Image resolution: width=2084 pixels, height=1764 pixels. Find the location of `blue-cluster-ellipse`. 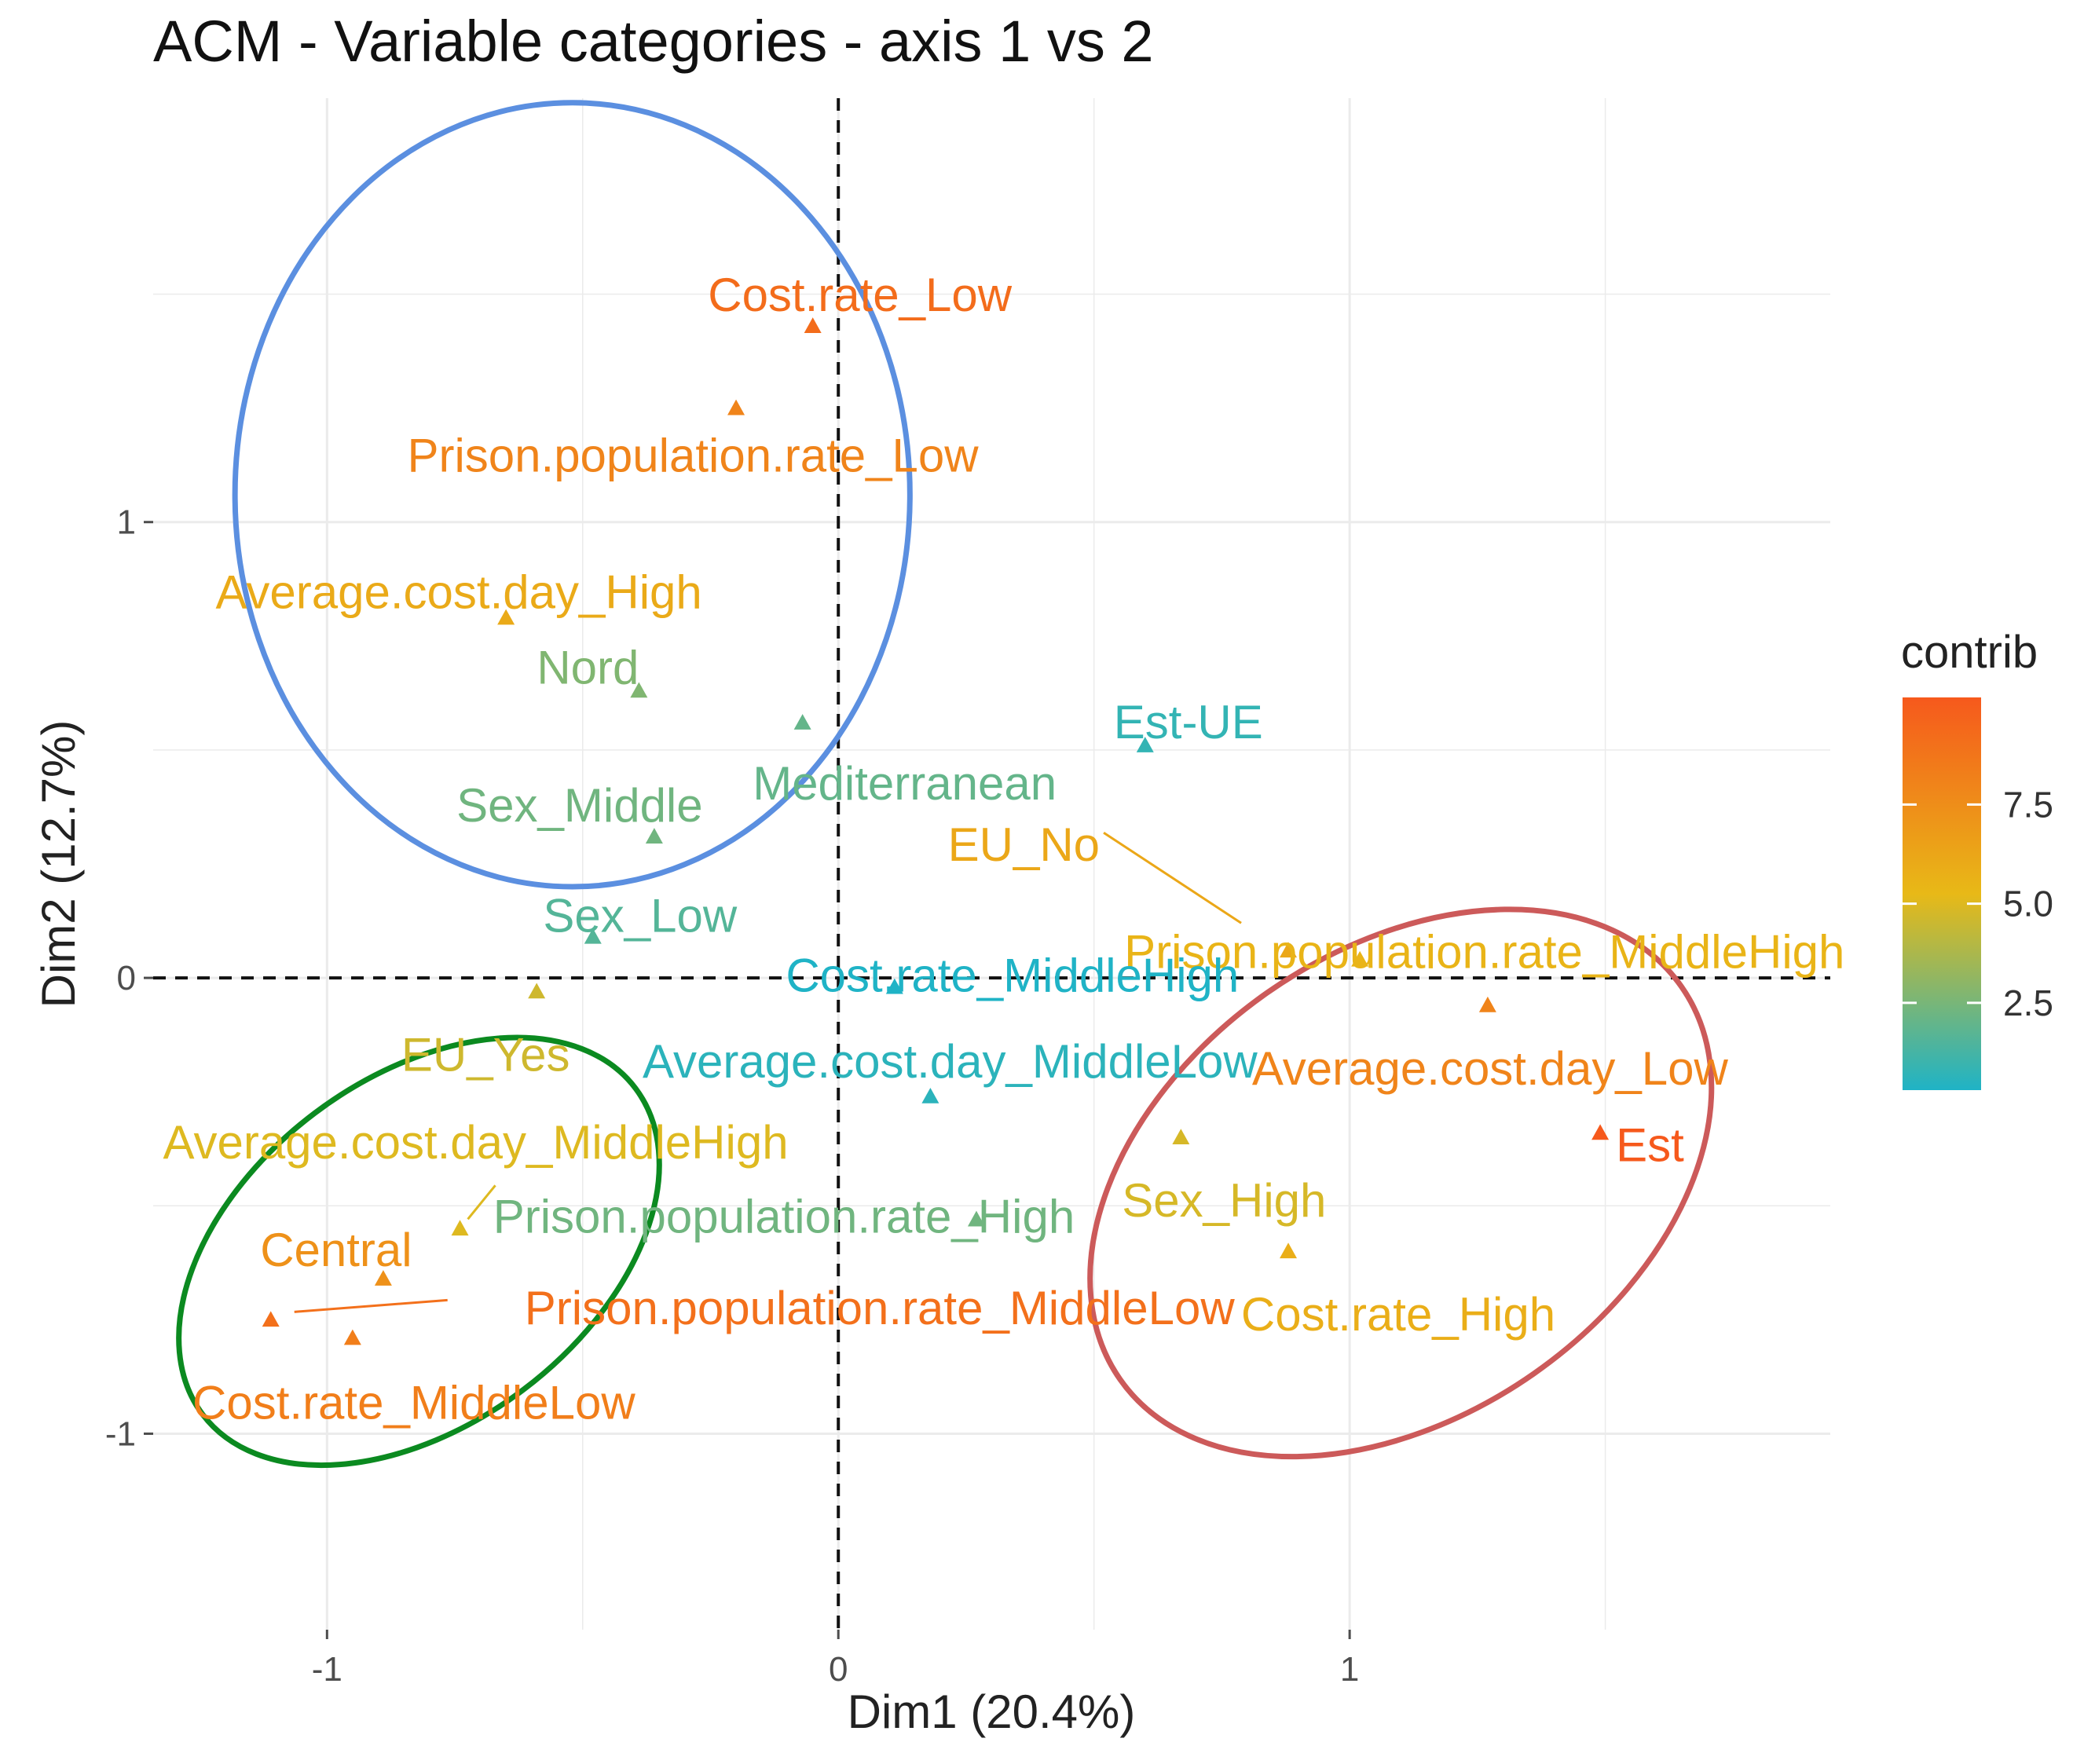

blue-cluster-ellipse is located at coordinates (572, 495).